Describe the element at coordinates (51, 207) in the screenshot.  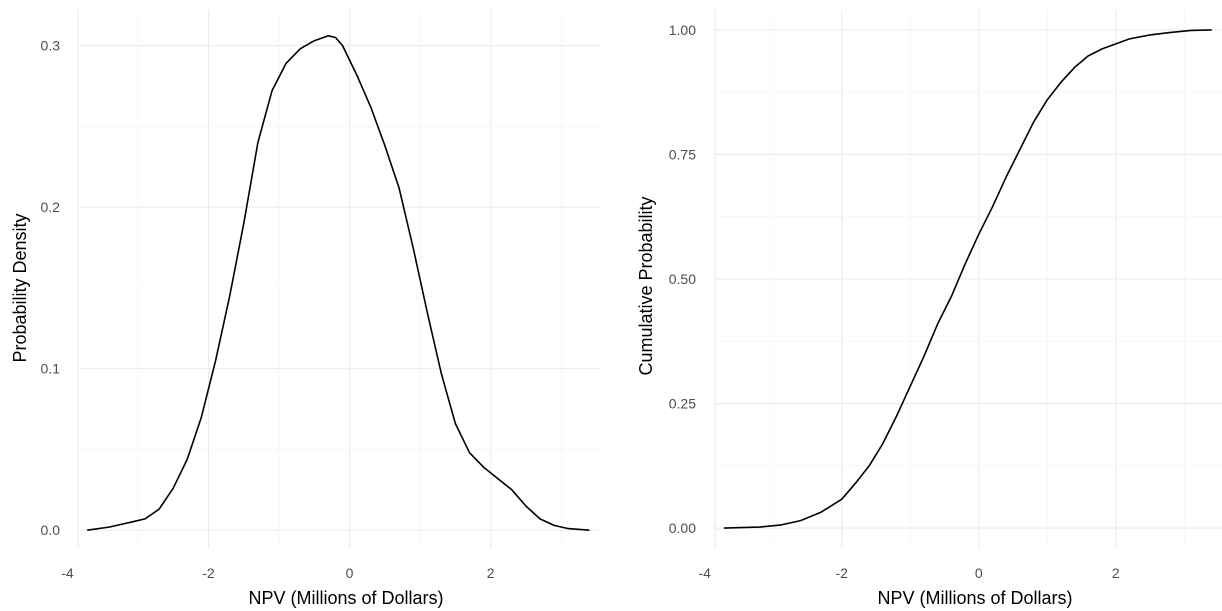
I see `y-tick-label: 0.2` at that location.